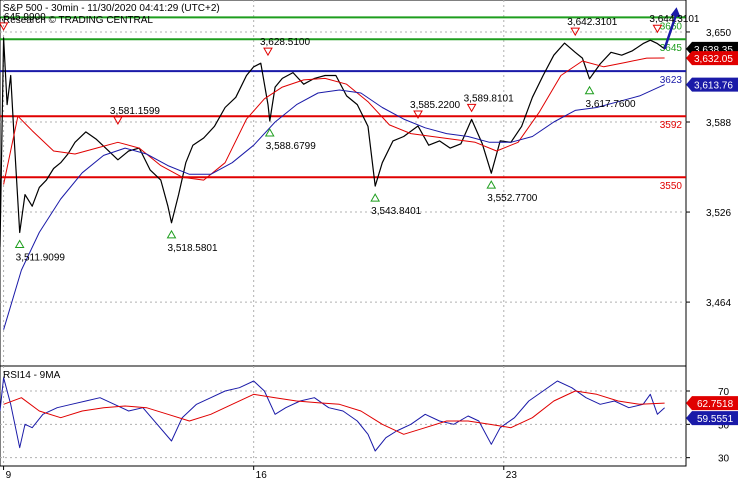  I want to click on low-label-3: 3,518.5801, so click(193, 248).